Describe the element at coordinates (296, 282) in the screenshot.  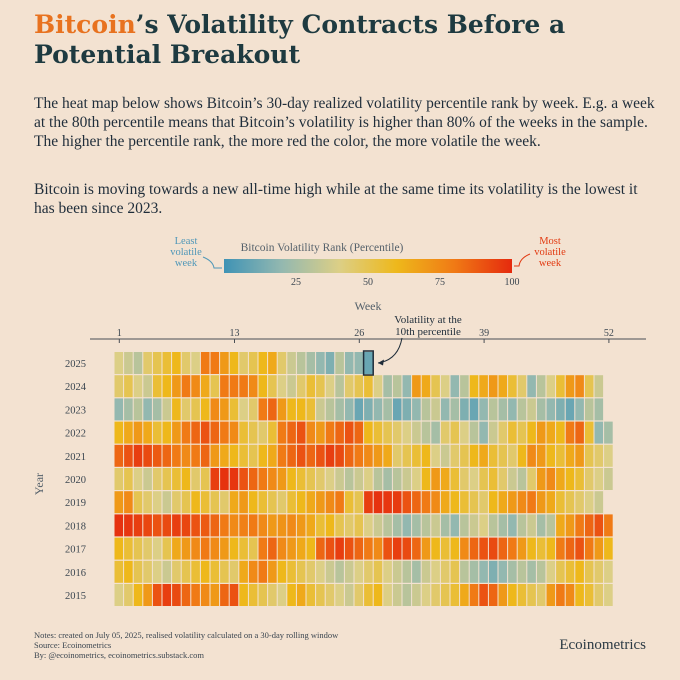
I see `legend-tick-label: 25` at that location.